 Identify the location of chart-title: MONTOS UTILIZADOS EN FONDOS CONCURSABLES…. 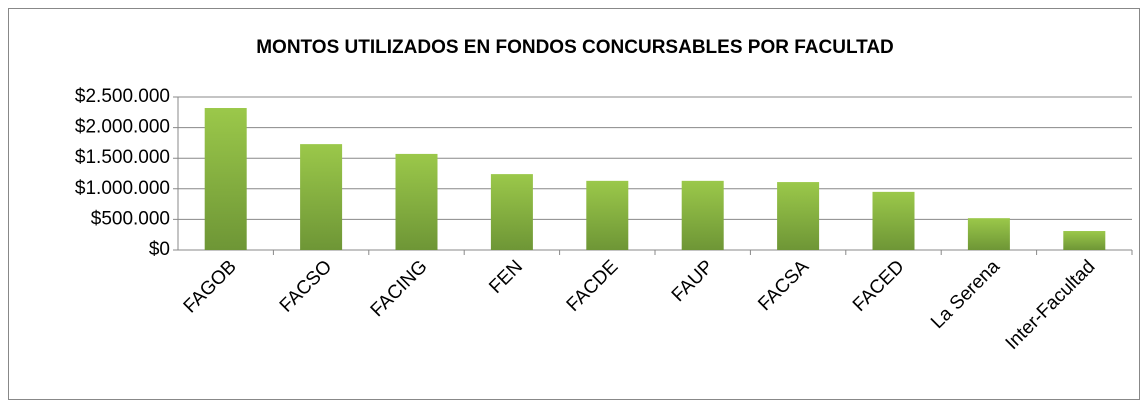
(575, 47).